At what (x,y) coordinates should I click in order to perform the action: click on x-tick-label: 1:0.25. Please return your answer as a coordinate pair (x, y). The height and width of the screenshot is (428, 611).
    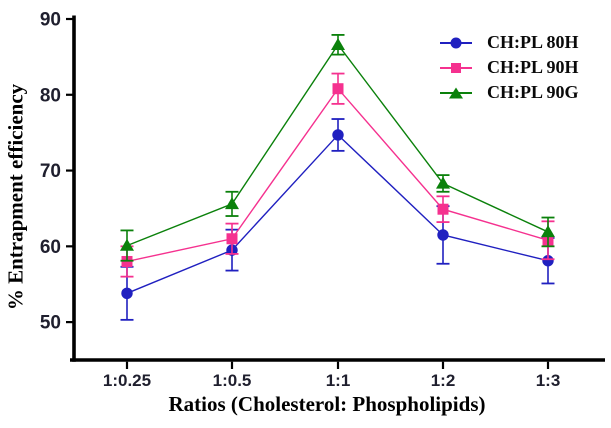
    Looking at the image, I should click on (127, 380).